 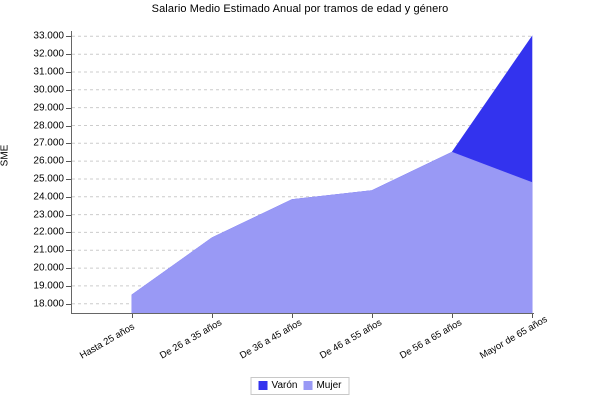 I want to click on y-tick-label: 32.000, so click(x=48, y=54).